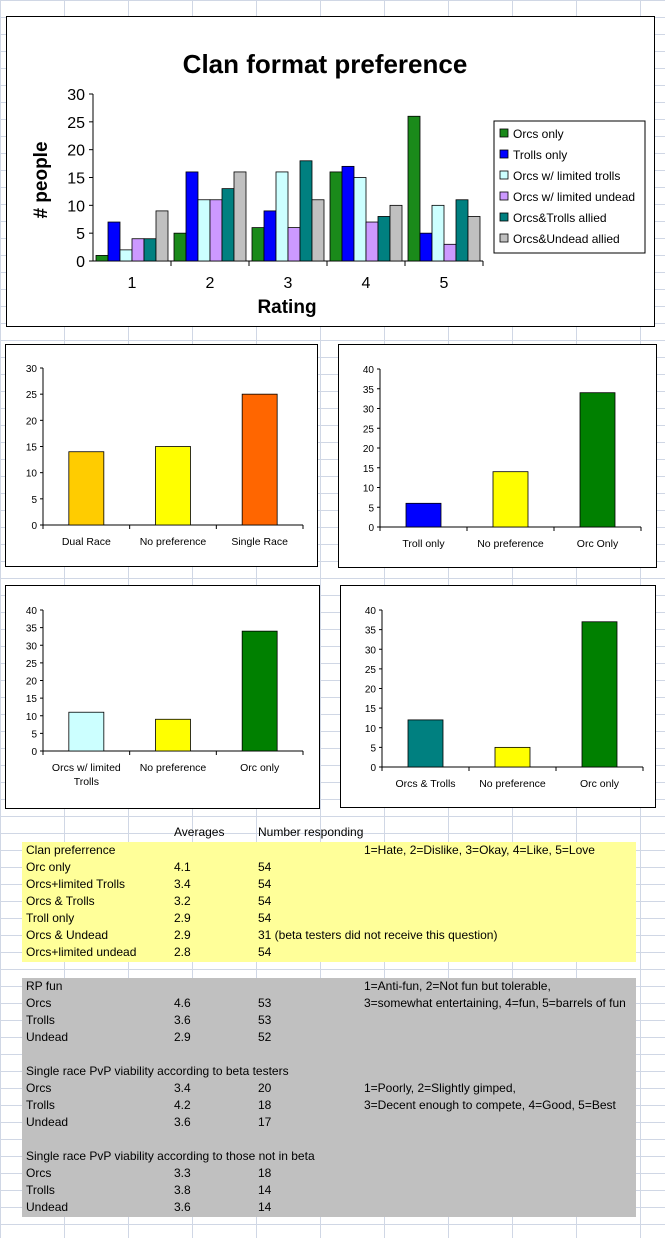 This screenshot has height=1238, width=665. I want to click on table-row: Orcs & Trolls 3.2 54, so click(329, 901).